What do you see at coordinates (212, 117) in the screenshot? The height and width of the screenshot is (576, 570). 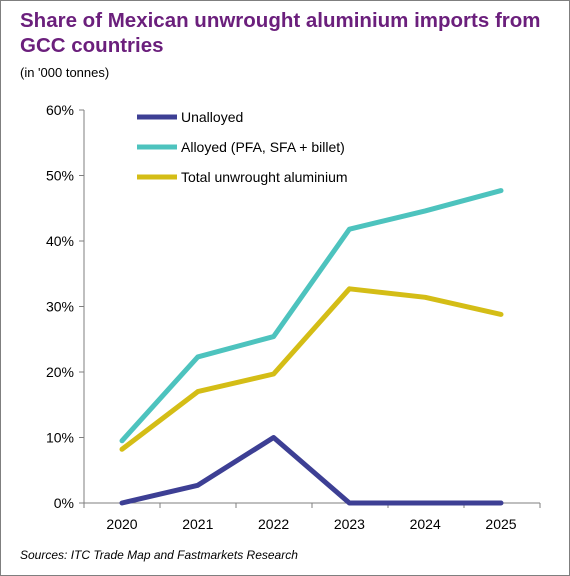 I see `legend-label: Unalloyed` at bounding box center [212, 117].